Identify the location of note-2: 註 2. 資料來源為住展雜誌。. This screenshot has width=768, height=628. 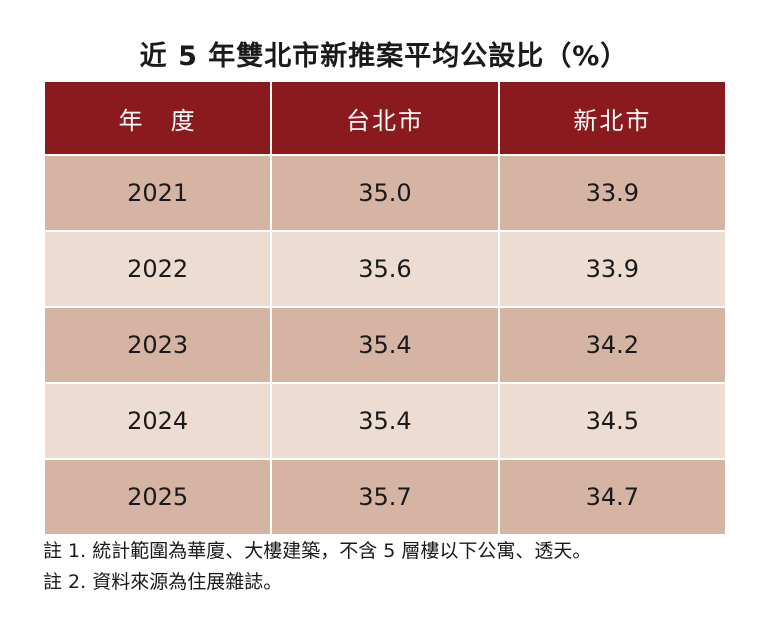
(163, 582).